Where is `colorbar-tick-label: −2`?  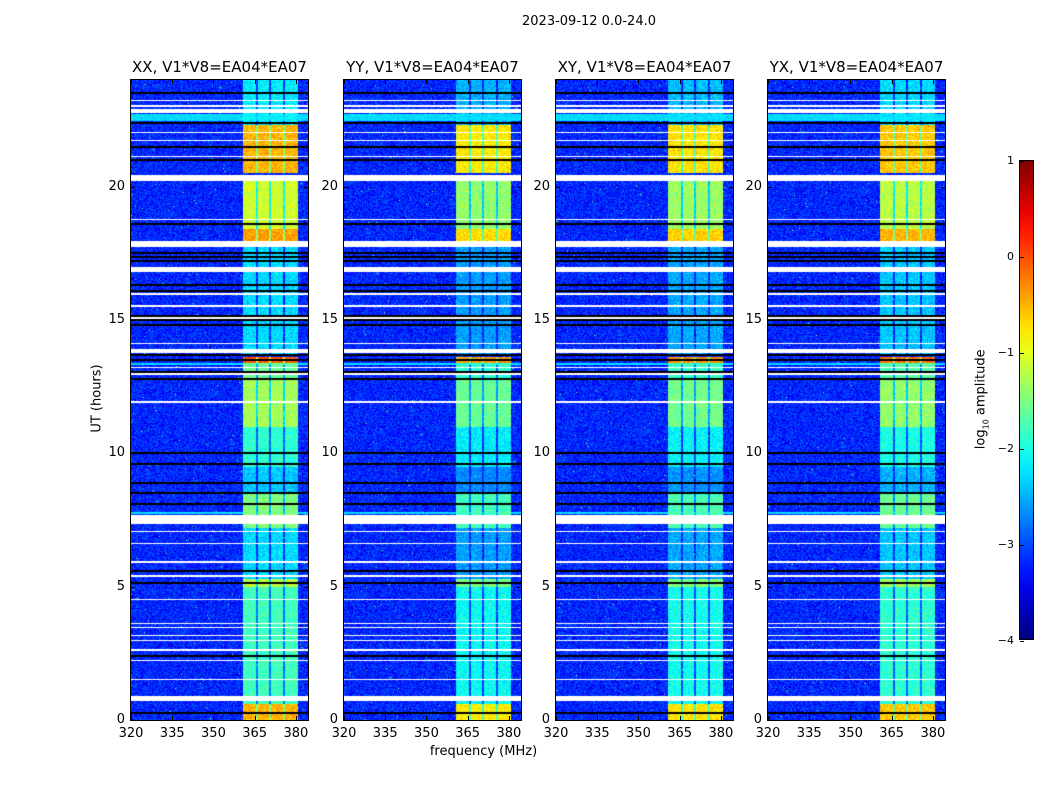 colorbar-tick-label: −2 is located at coordinates (1005, 448).